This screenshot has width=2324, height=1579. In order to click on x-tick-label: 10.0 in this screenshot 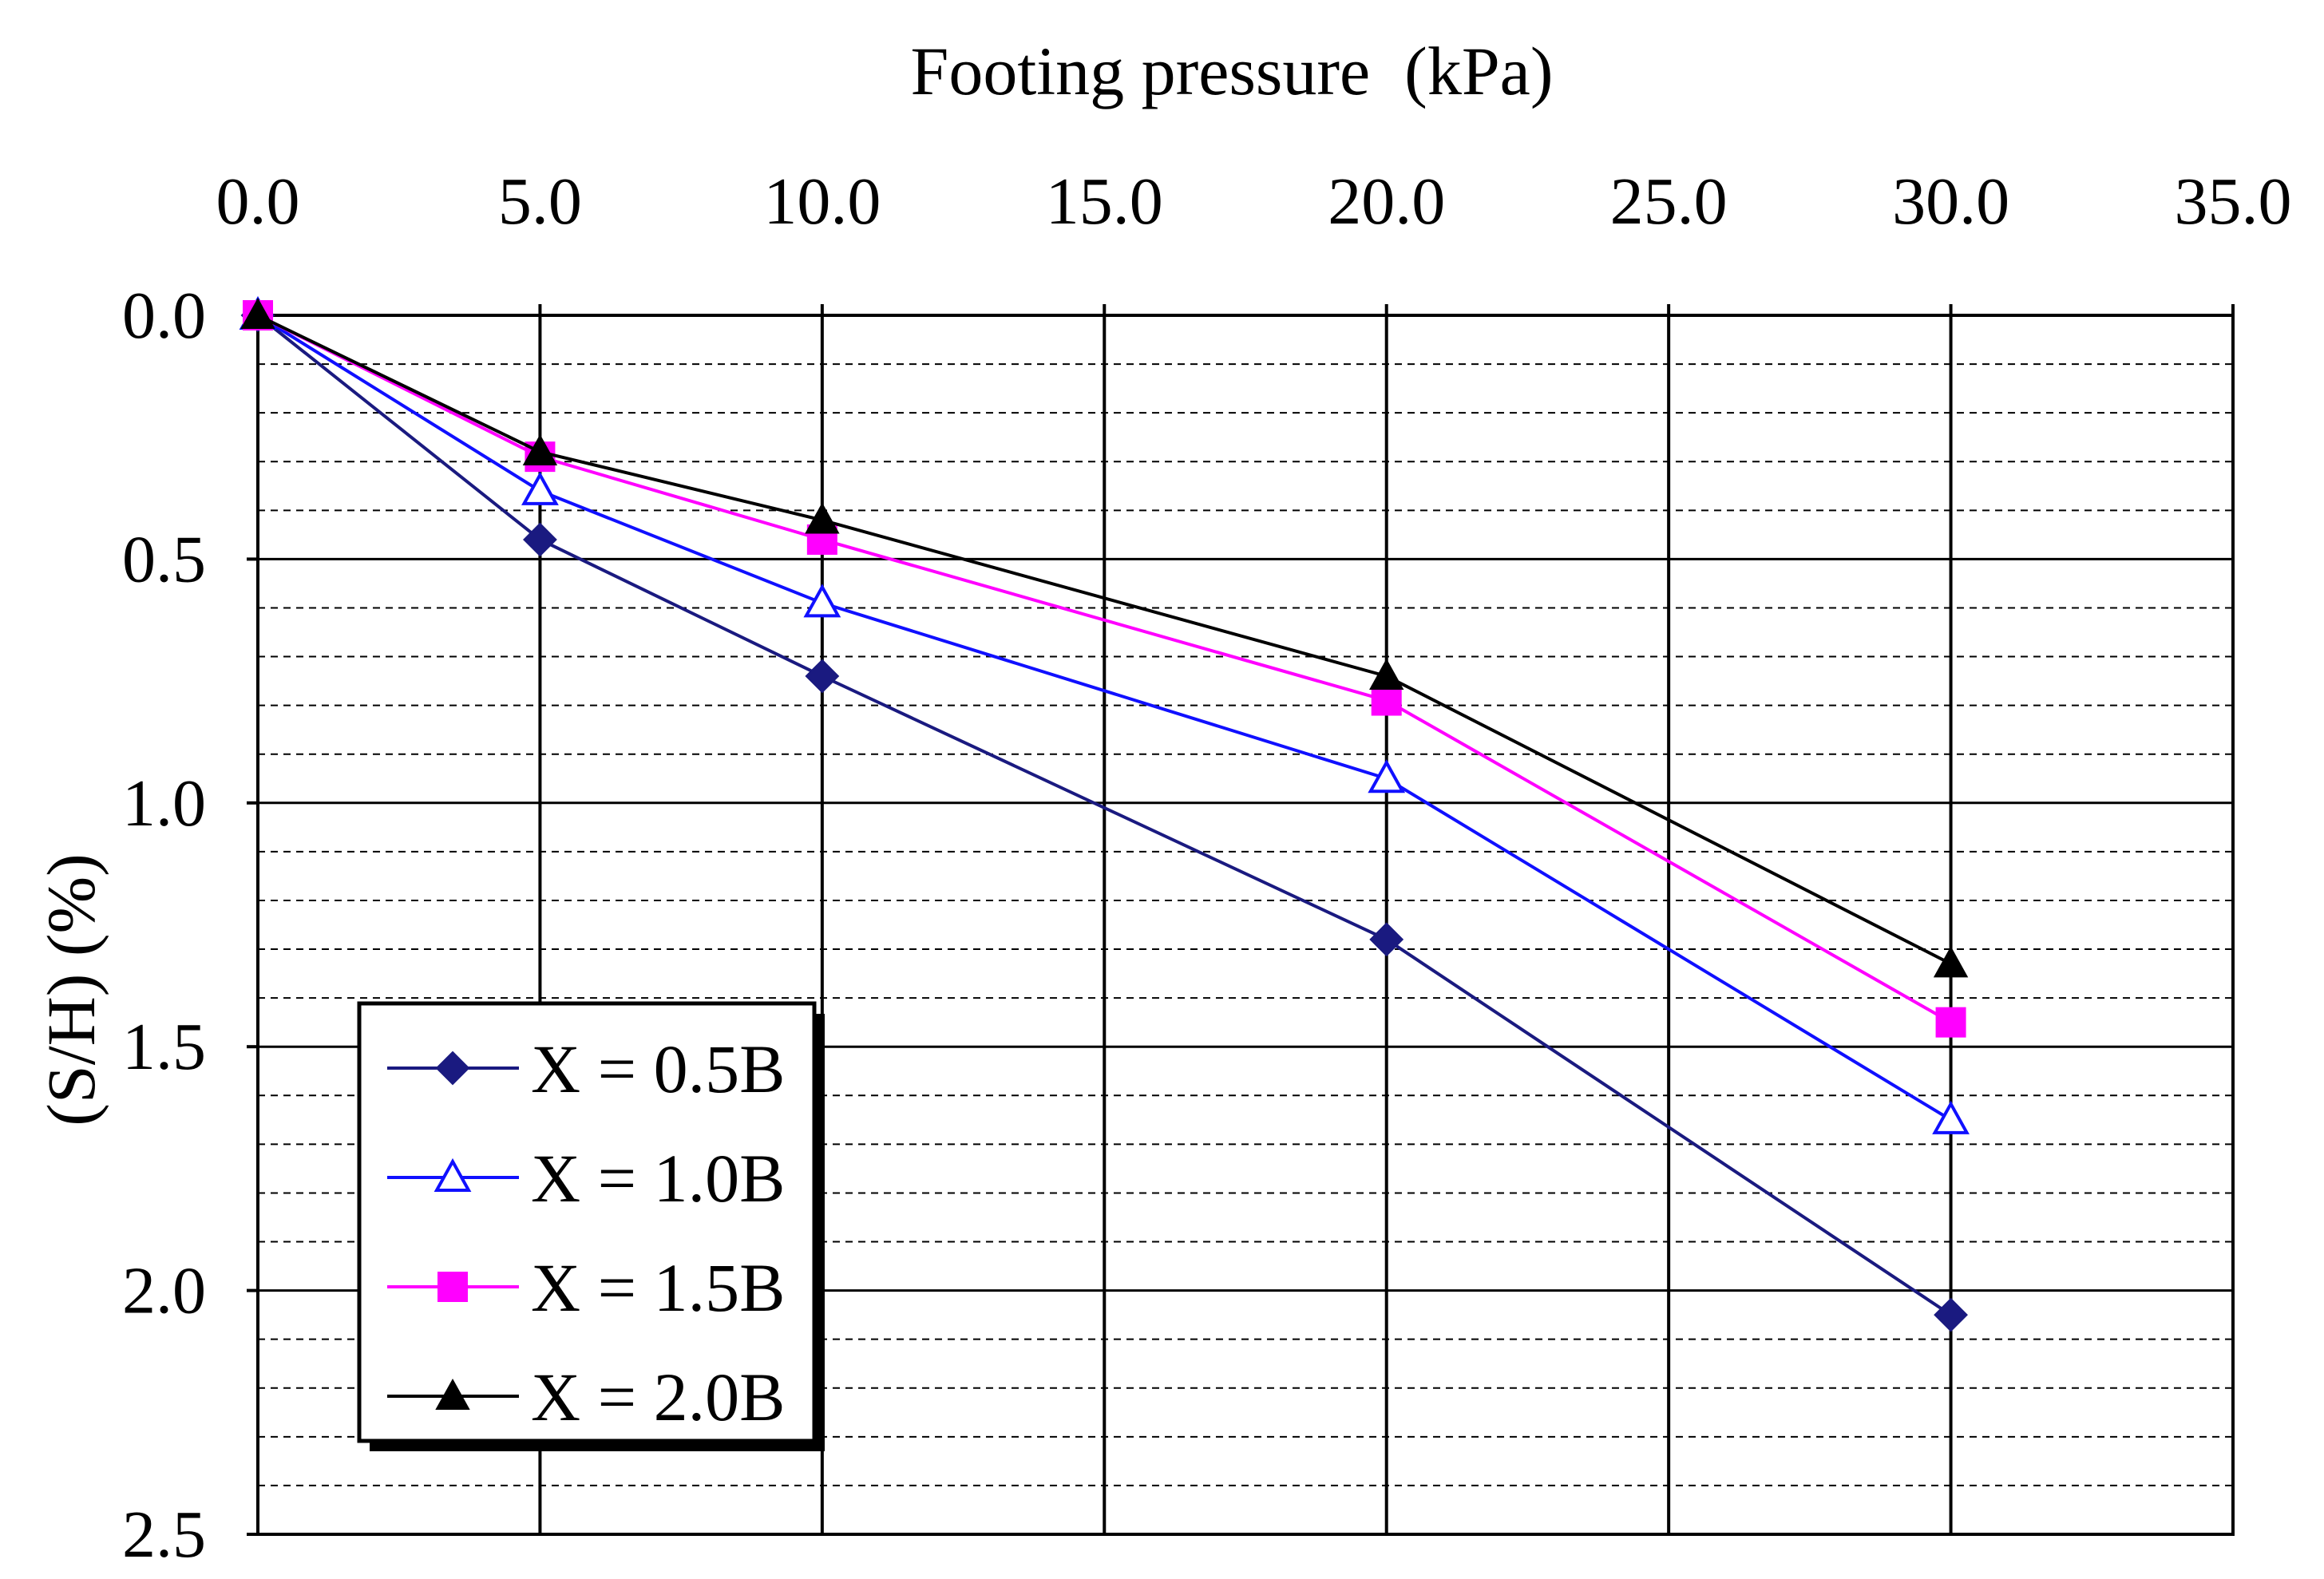, I will do `click(822, 202)`.